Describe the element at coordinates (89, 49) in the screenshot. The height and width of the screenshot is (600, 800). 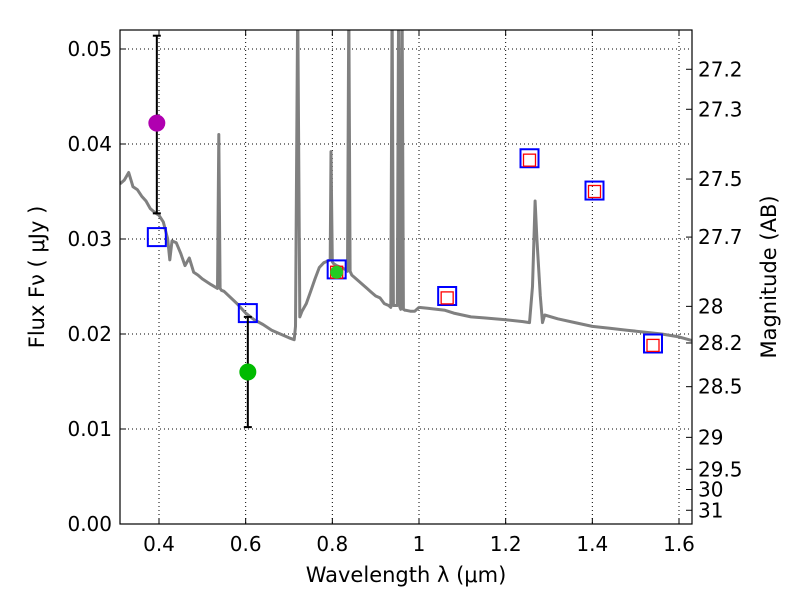
I see `y-tick-label: 0.05` at that location.